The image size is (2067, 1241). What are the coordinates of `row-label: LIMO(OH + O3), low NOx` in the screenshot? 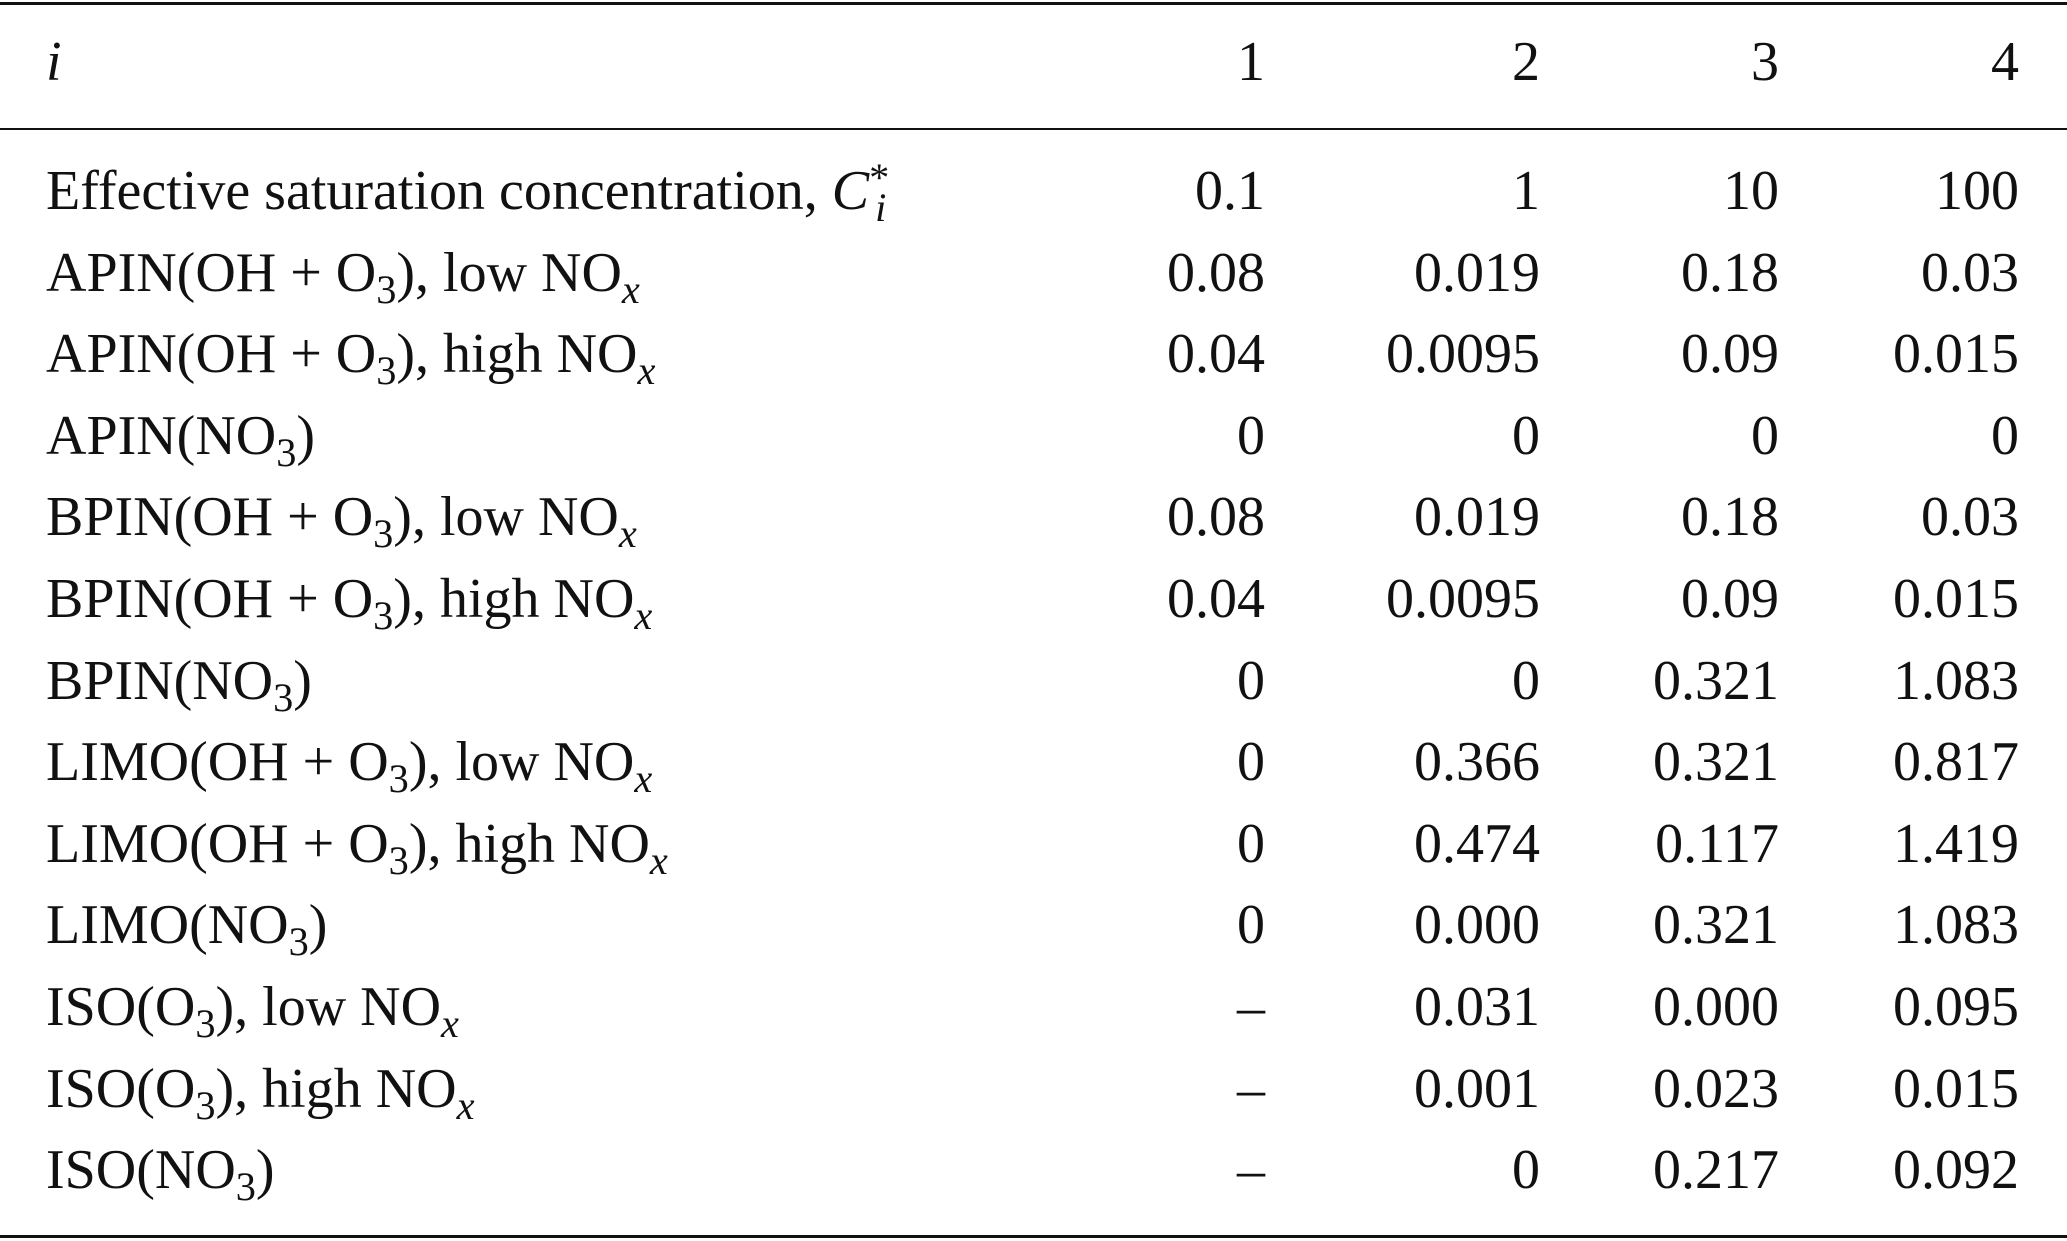 It's located at (349, 765).